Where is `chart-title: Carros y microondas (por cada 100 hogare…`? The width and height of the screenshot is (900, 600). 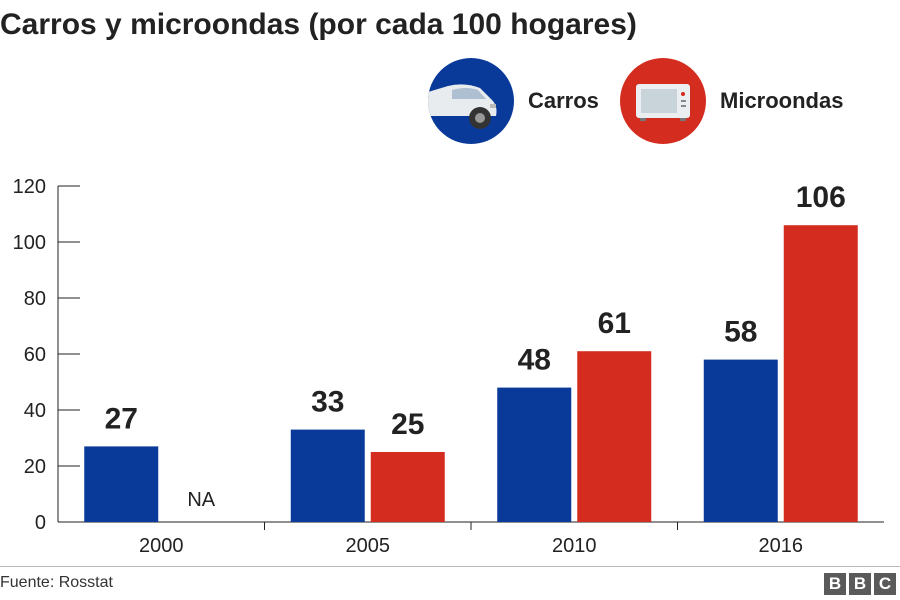
chart-title: Carros y microondas (por cada 100 hogare… is located at coordinates (318, 24).